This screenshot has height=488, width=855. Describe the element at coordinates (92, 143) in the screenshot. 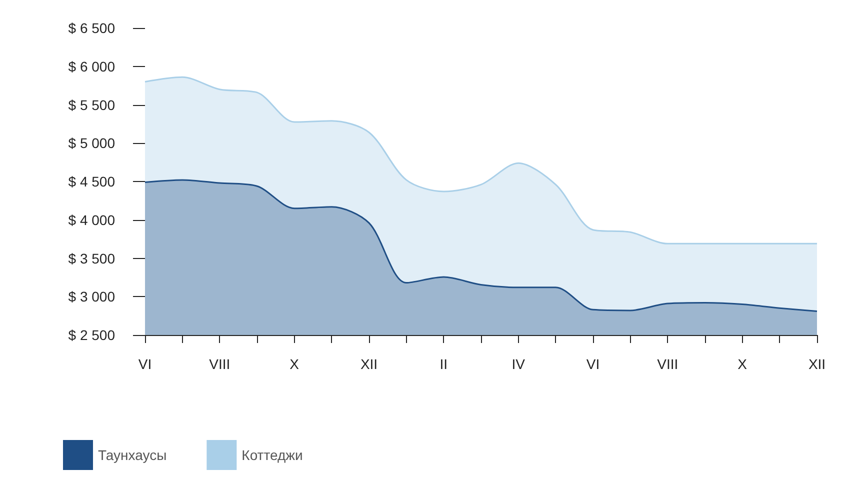

I see `y-tick-label: $ 5 000` at that location.